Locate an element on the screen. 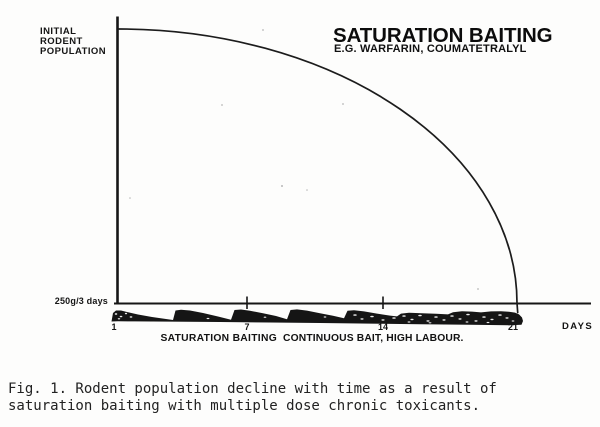 The height and width of the screenshot is (427, 600). x-tick-label-7: 7 is located at coordinates (247, 326).